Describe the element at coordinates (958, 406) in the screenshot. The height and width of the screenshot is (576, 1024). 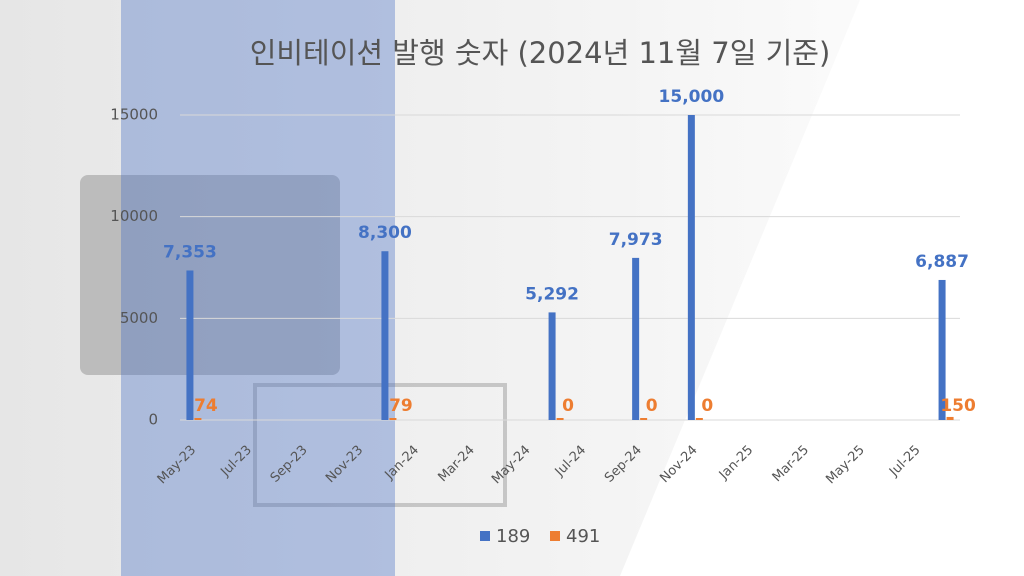
I see `data-label: 150` at that location.